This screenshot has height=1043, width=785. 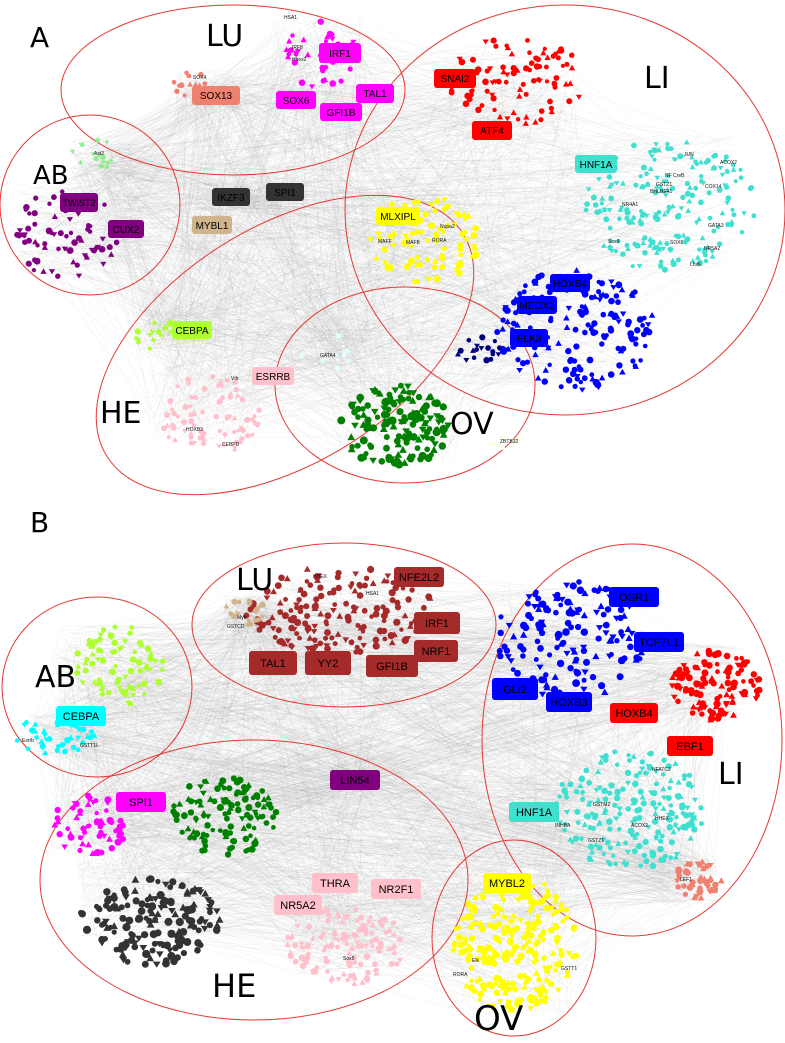 What do you see at coordinates (216, 95) in the screenshot?
I see `tf-node-sox13: SOX13` at bounding box center [216, 95].